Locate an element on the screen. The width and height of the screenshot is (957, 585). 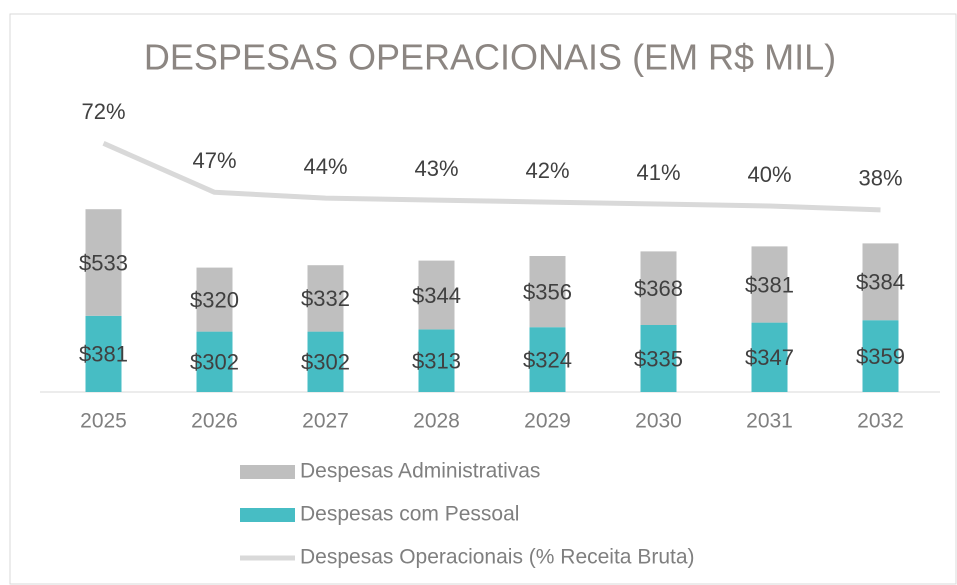
line-value-label: 40% is located at coordinates (769, 174).